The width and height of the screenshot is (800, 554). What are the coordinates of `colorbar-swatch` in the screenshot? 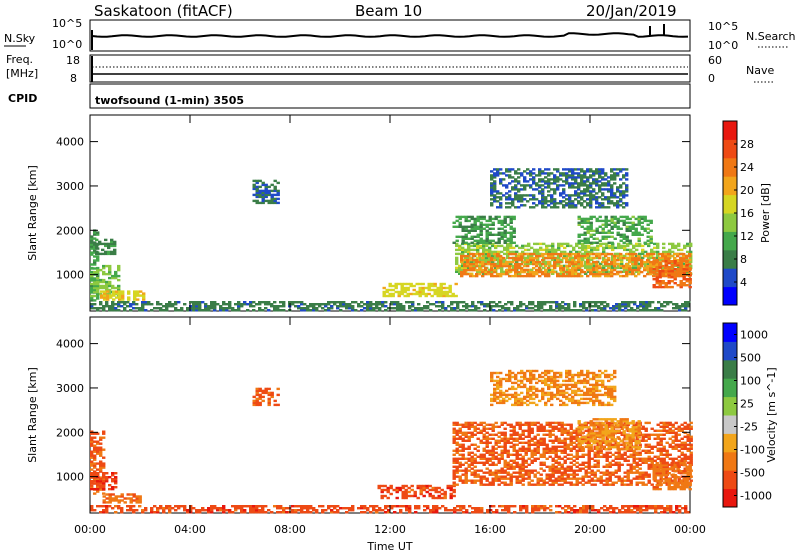 It's located at (730, 241).